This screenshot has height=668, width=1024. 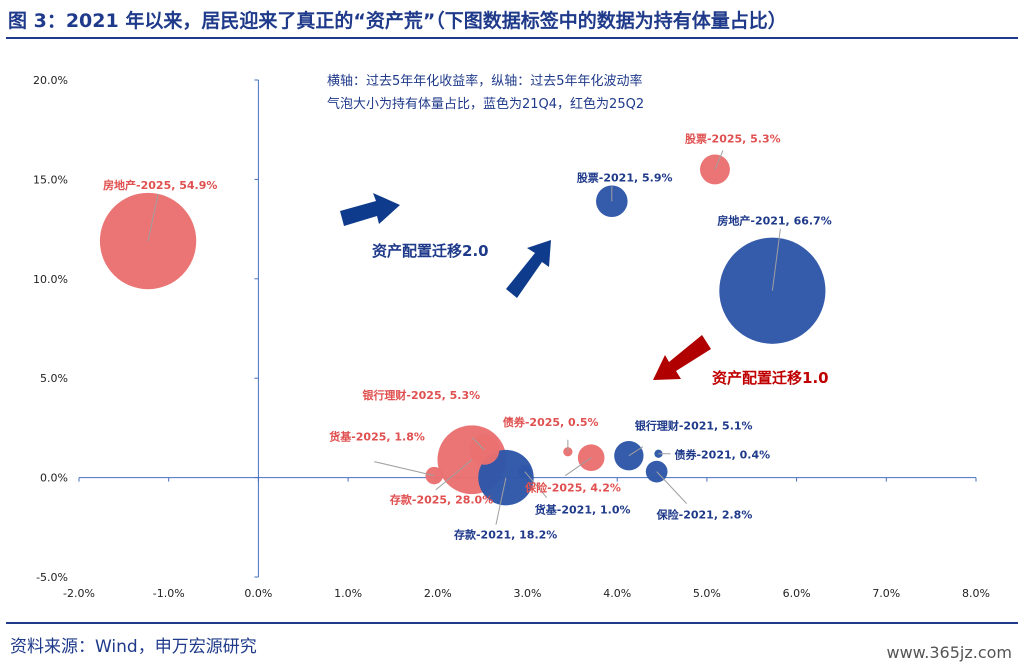 What do you see at coordinates (133, 647) in the screenshot?
I see `source-note: 资料来源：Wind，申万宏源研究` at bounding box center [133, 647].